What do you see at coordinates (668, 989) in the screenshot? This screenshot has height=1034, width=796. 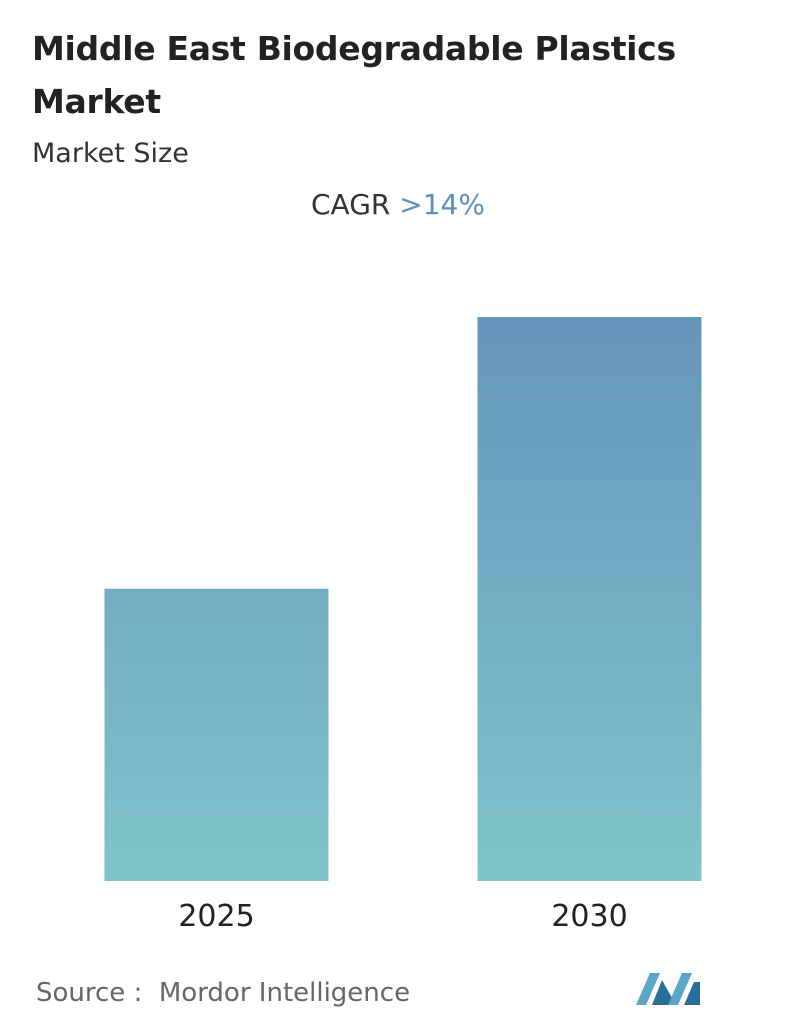 I see `logo` at bounding box center [668, 989].